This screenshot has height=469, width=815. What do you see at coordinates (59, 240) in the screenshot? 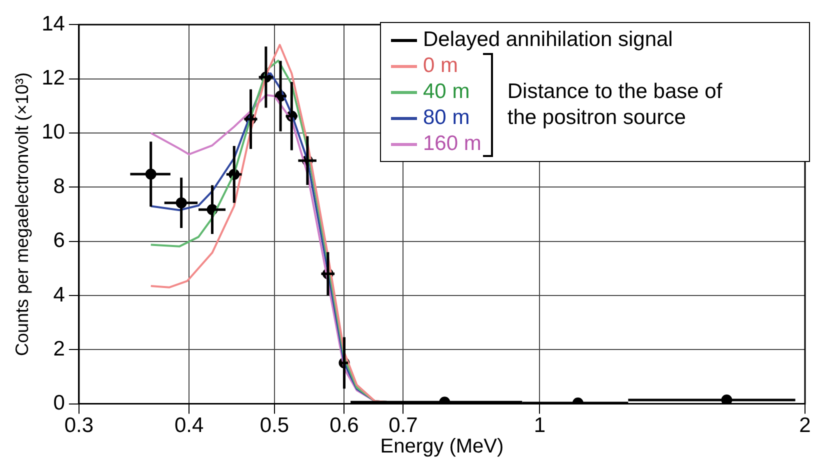
I see `y-tick-label: 6` at bounding box center [59, 240].